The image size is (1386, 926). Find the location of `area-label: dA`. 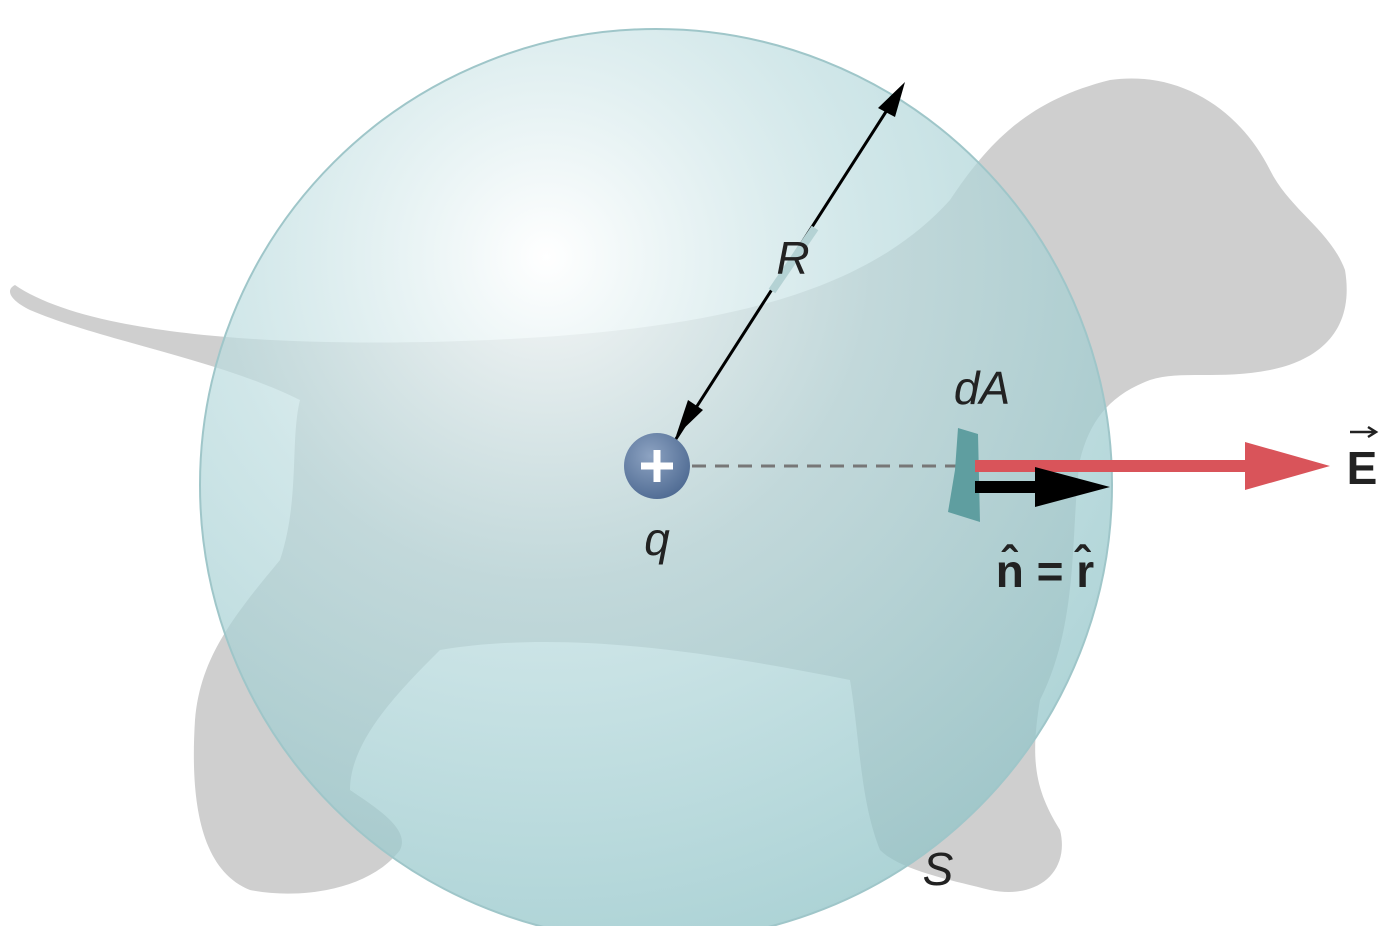

area-label: dA is located at coordinates (982, 388).